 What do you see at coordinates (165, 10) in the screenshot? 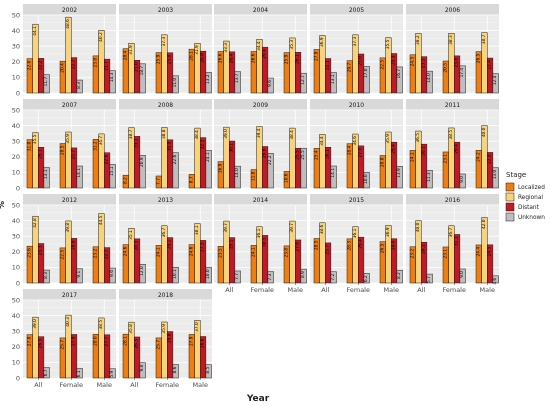
I see `facet-strip-label: 2003` at bounding box center [165, 10].